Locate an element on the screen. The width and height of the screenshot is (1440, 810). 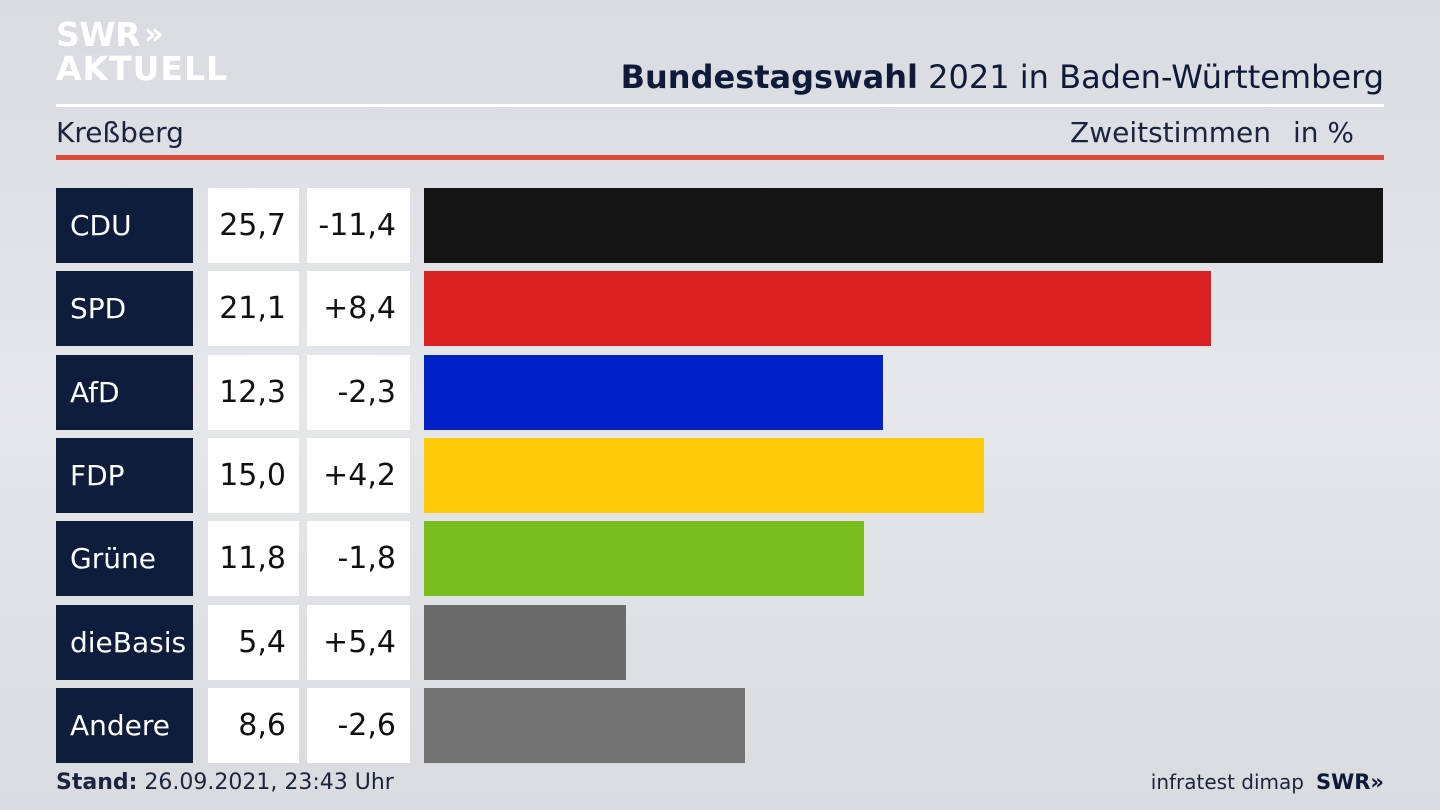
title-rest: 2021 in Baden-Württemberg is located at coordinates (1150, 77).